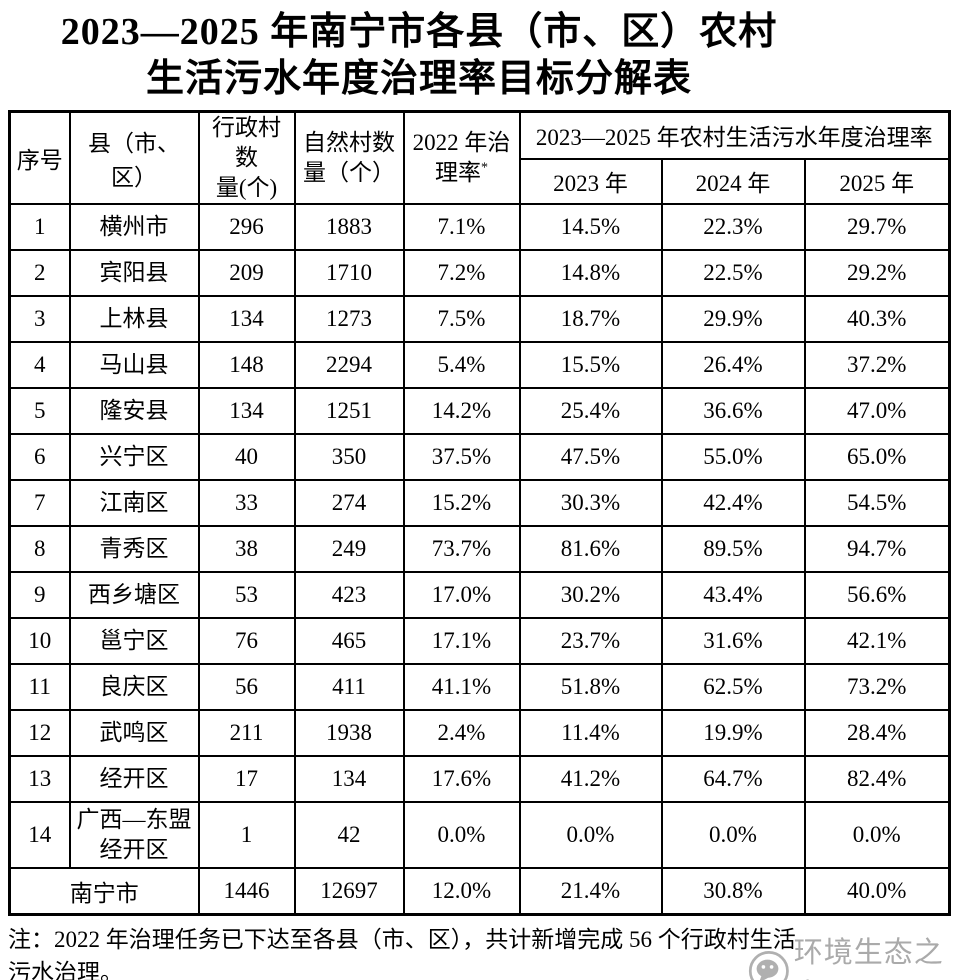 Image resolution: width=957 pixels, height=980 pixels. Describe the element at coordinates (418, 79) in the screenshot. I see `title-line-2: 生活污水年度治理率目标分解表` at that location.